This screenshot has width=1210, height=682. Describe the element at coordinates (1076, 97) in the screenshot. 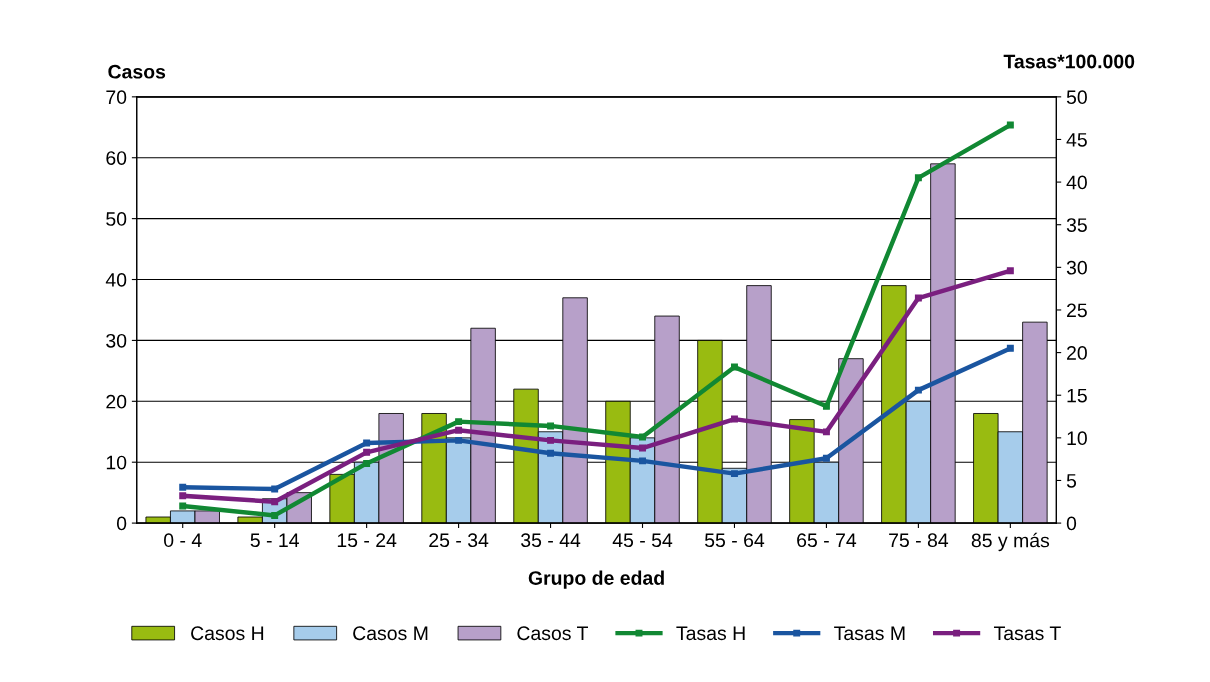

I see `y2-tick-label: 50` at that location.